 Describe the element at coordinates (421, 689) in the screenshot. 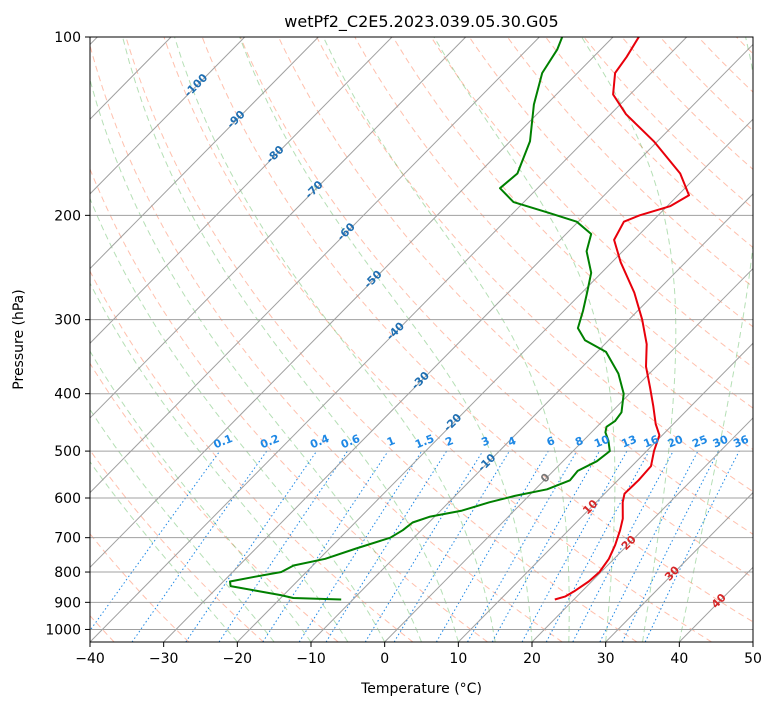

I see `x-axis-title: Temperature (°C)` at that location.